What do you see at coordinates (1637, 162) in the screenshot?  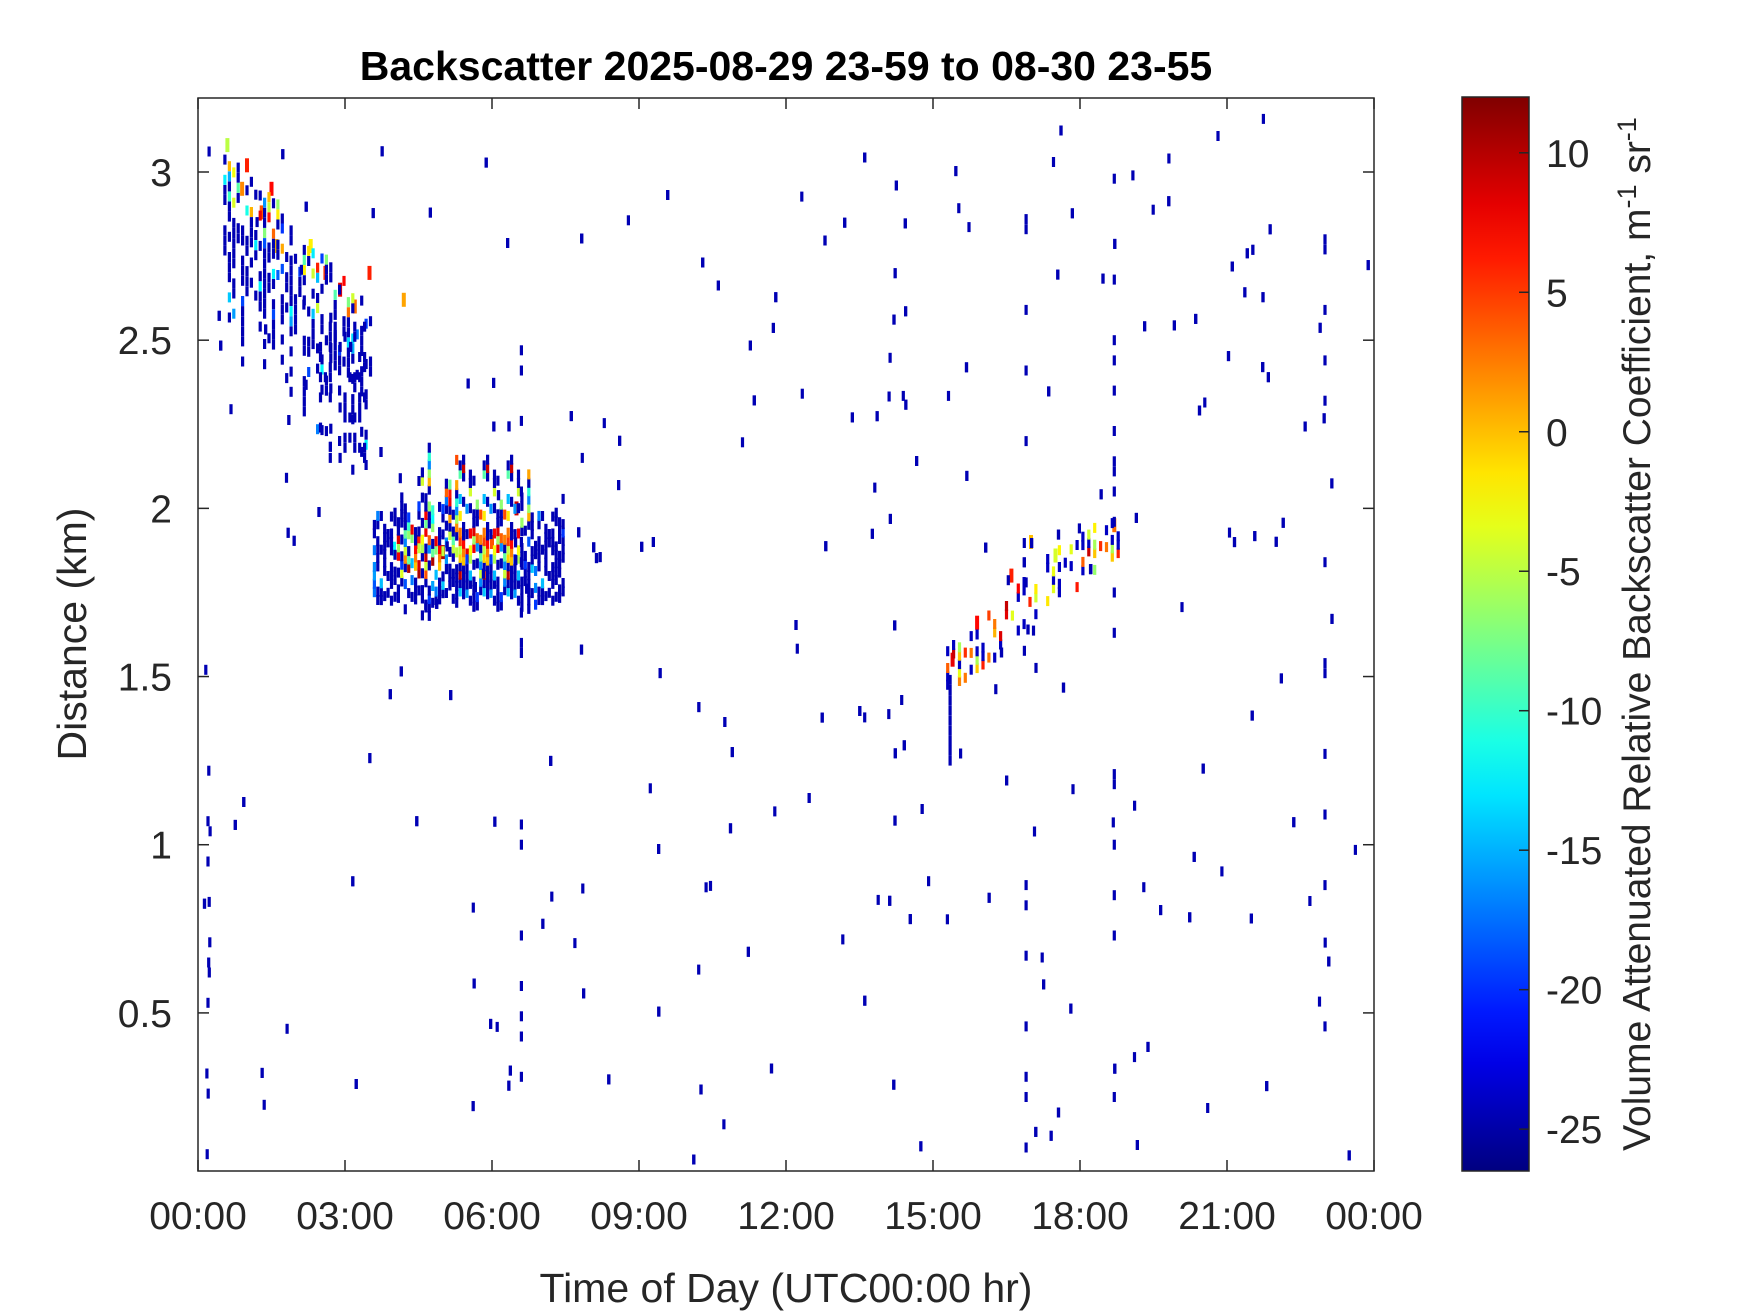 I see `colorbar-label-mid: sr` at bounding box center [1637, 162].